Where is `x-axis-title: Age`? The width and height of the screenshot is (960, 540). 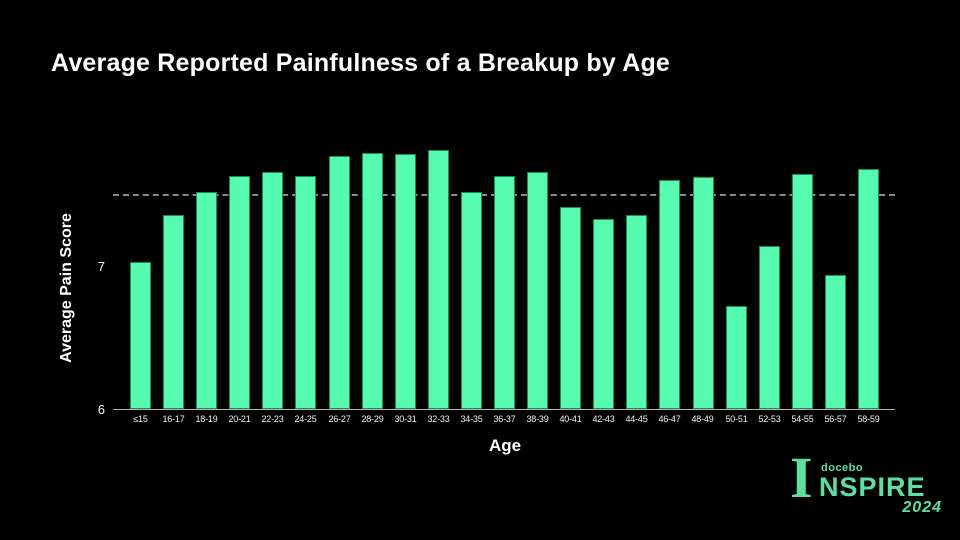 x-axis-title: Age is located at coordinates (505, 445).